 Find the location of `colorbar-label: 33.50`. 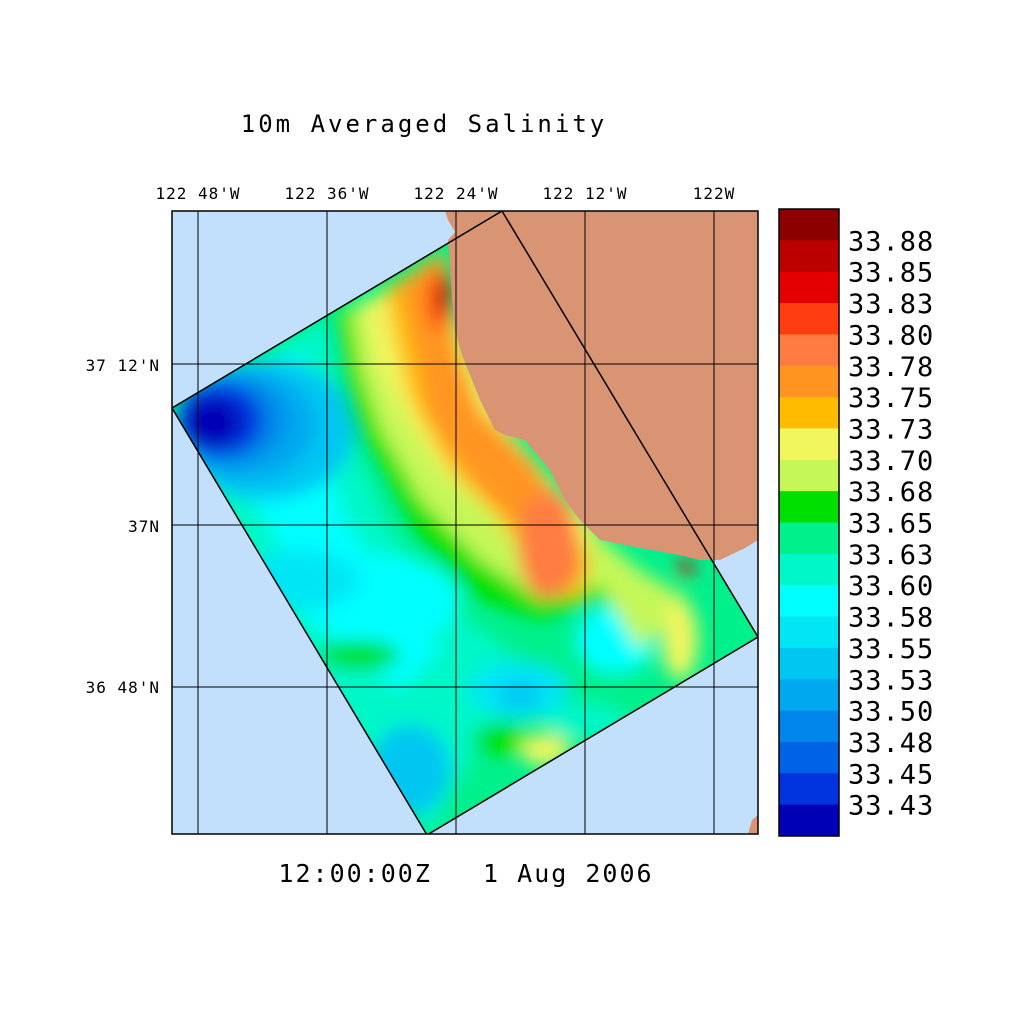

colorbar-label: 33.50 is located at coordinates (891, 712).